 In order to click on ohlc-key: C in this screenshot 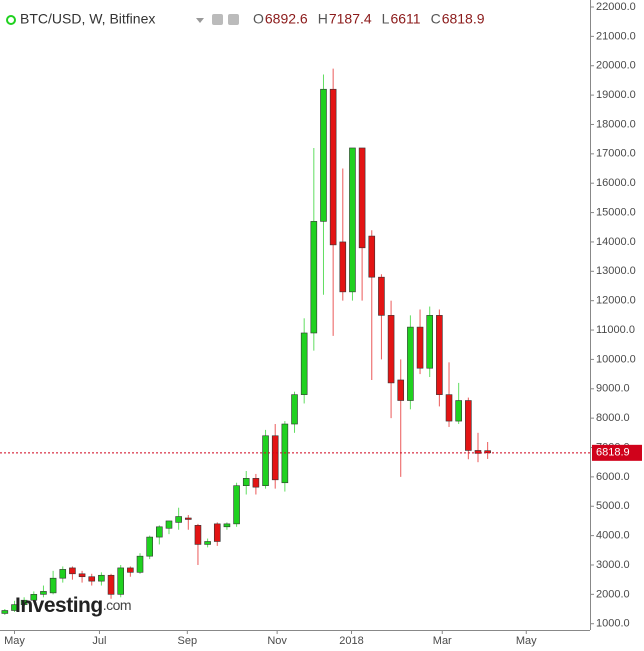, I will do `click(436, 19)`.